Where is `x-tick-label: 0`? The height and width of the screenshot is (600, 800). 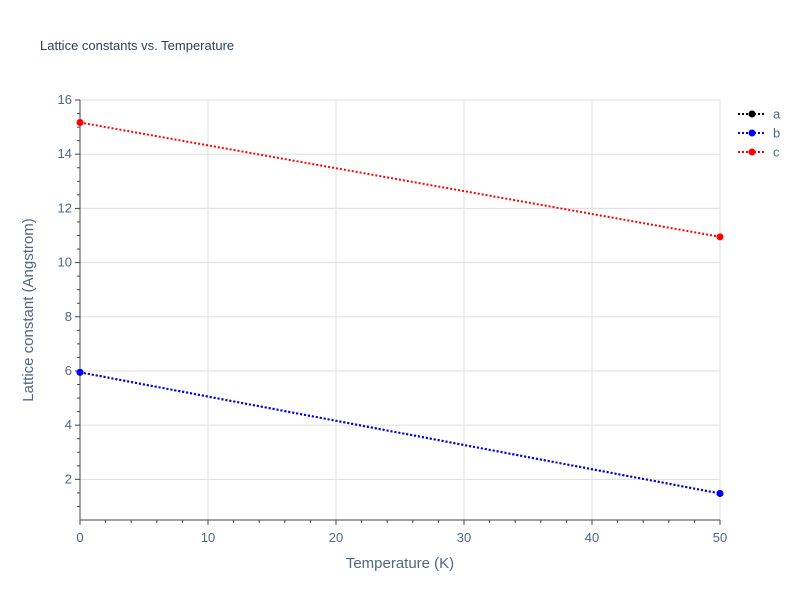 x-tick-label: 0 is located at coordinates (79, 537).